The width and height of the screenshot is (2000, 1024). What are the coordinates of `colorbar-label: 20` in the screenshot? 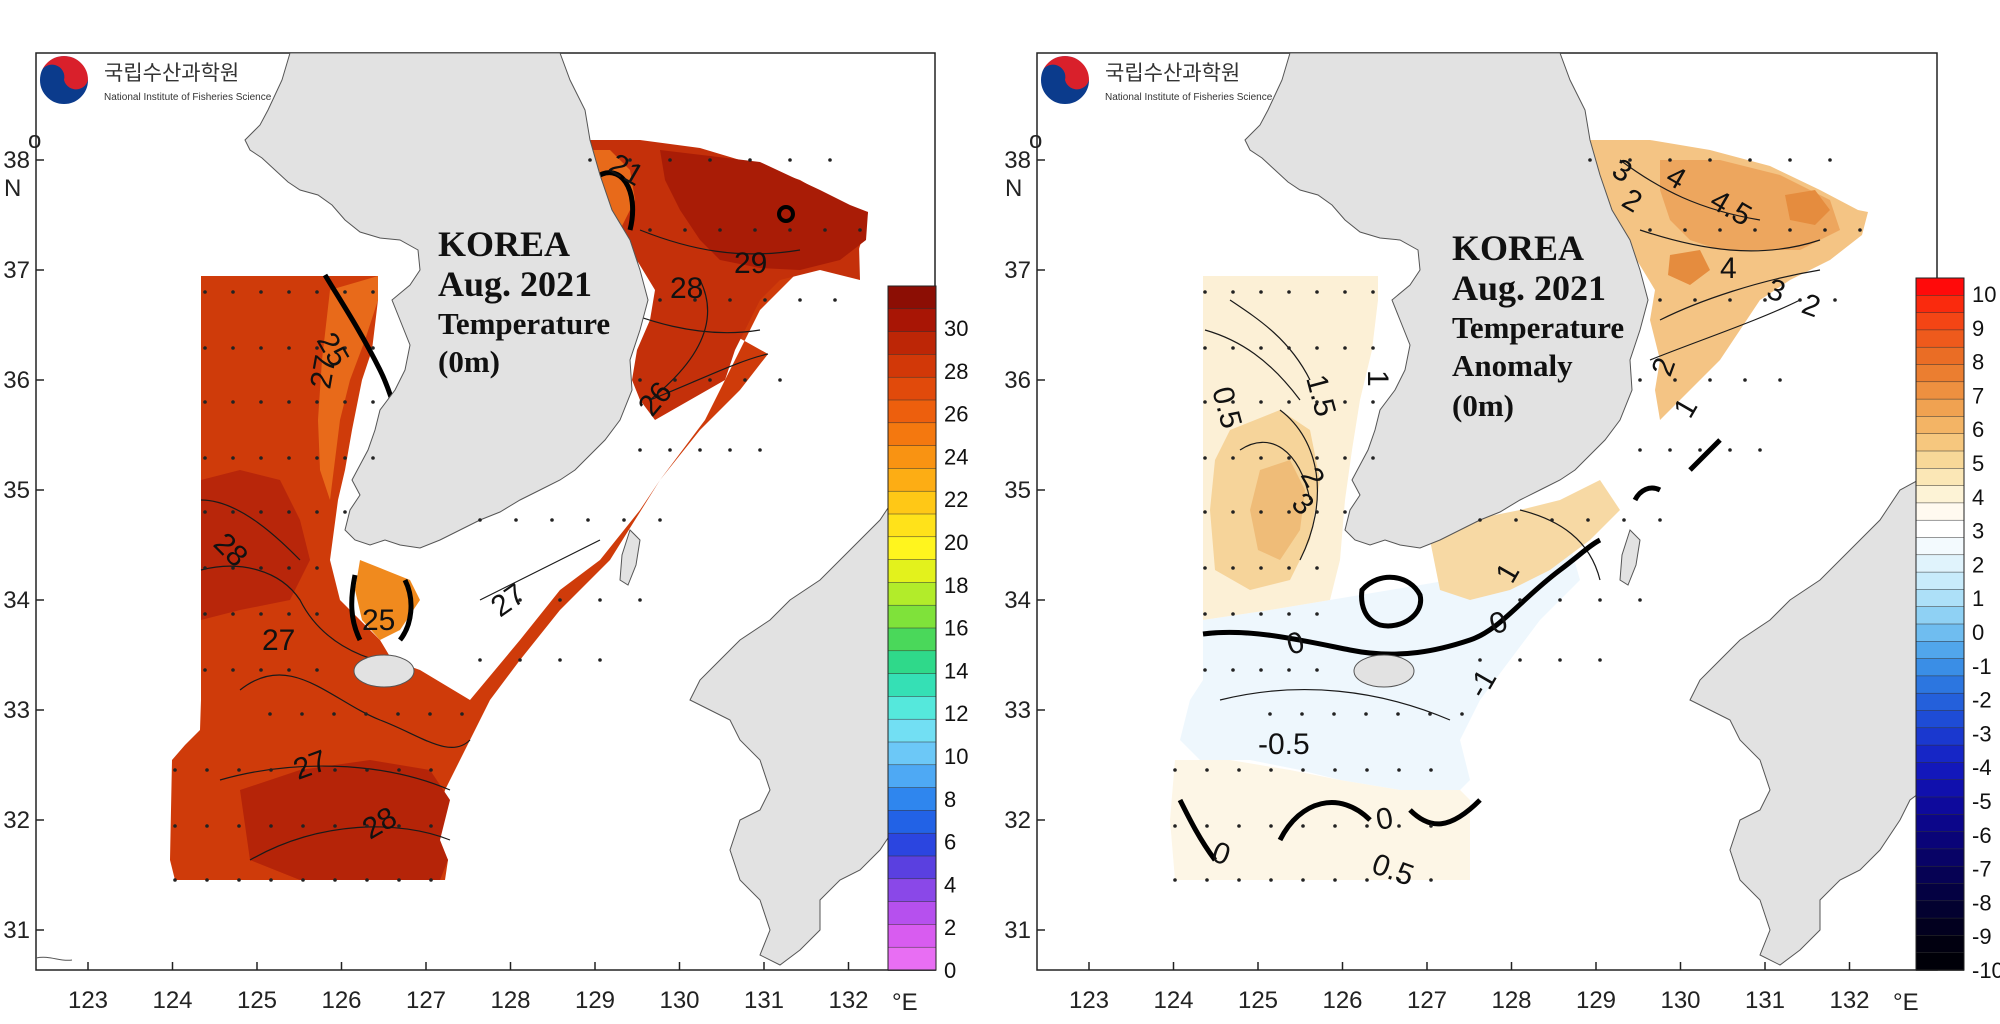 It's located at (956, 542).